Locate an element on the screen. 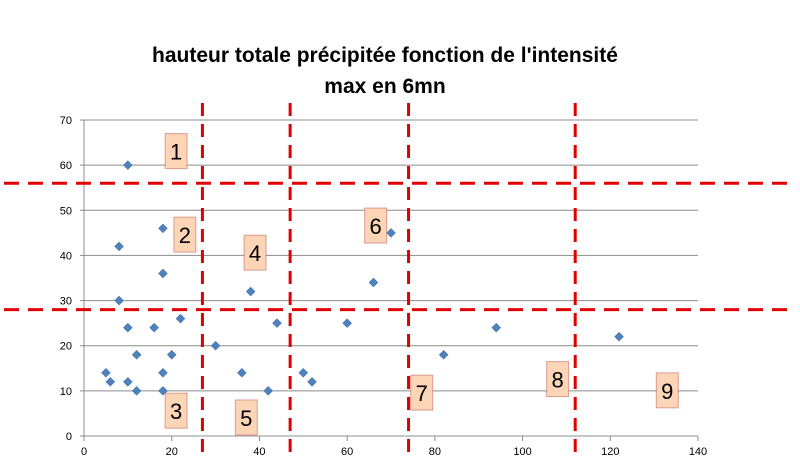  zone-label-3: 3 is located at coordinates (176, 410).